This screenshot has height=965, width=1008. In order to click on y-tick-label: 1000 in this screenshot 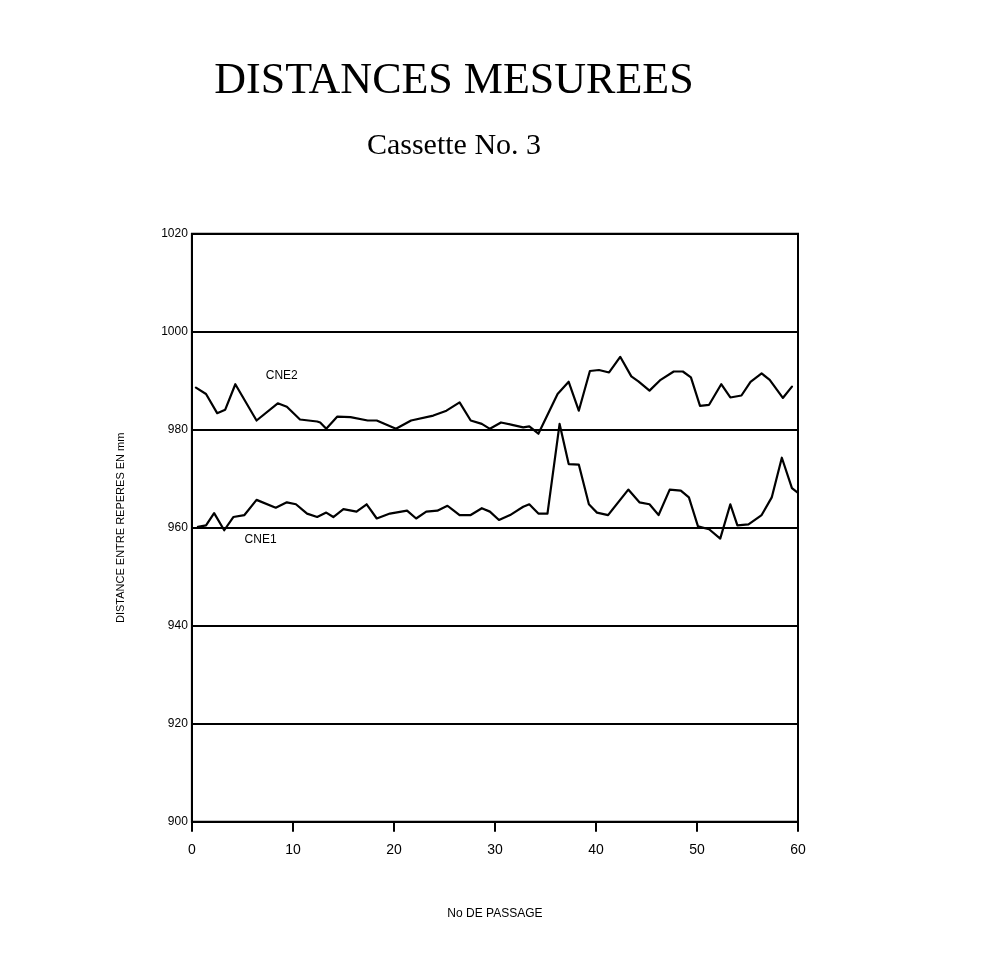, I will do `click(175, 331)`.